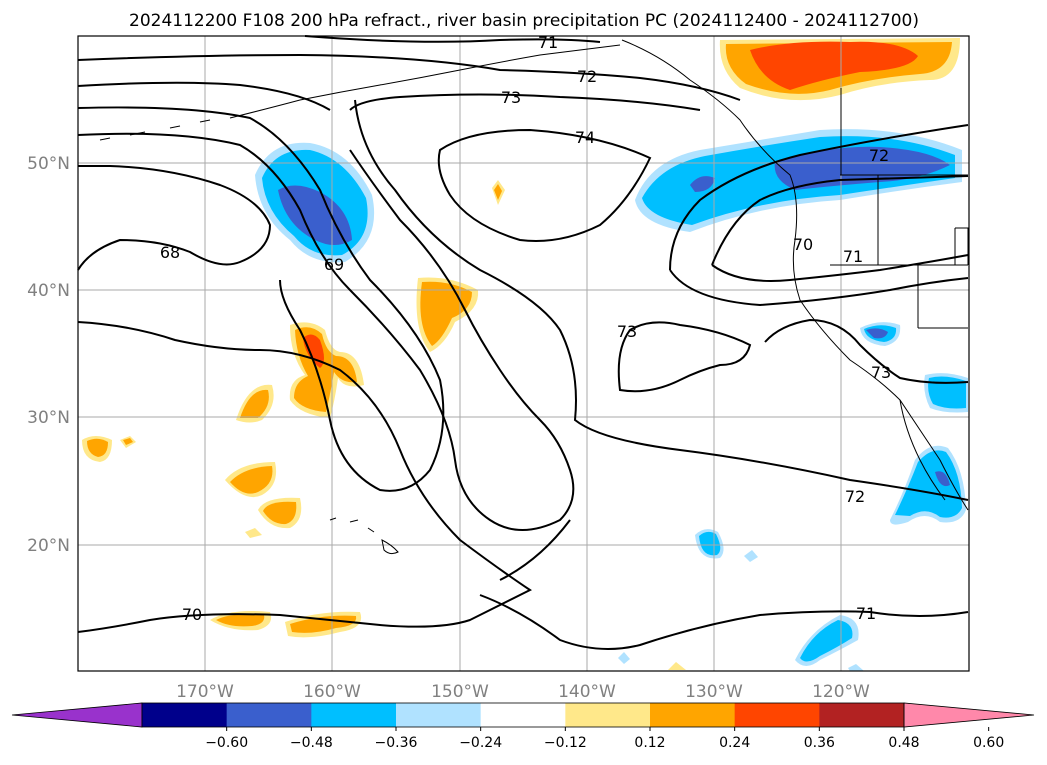  Describe the element at coordinates (803, 244) in the screenshot. I see `contour-label-70-ne: 70` at that location.